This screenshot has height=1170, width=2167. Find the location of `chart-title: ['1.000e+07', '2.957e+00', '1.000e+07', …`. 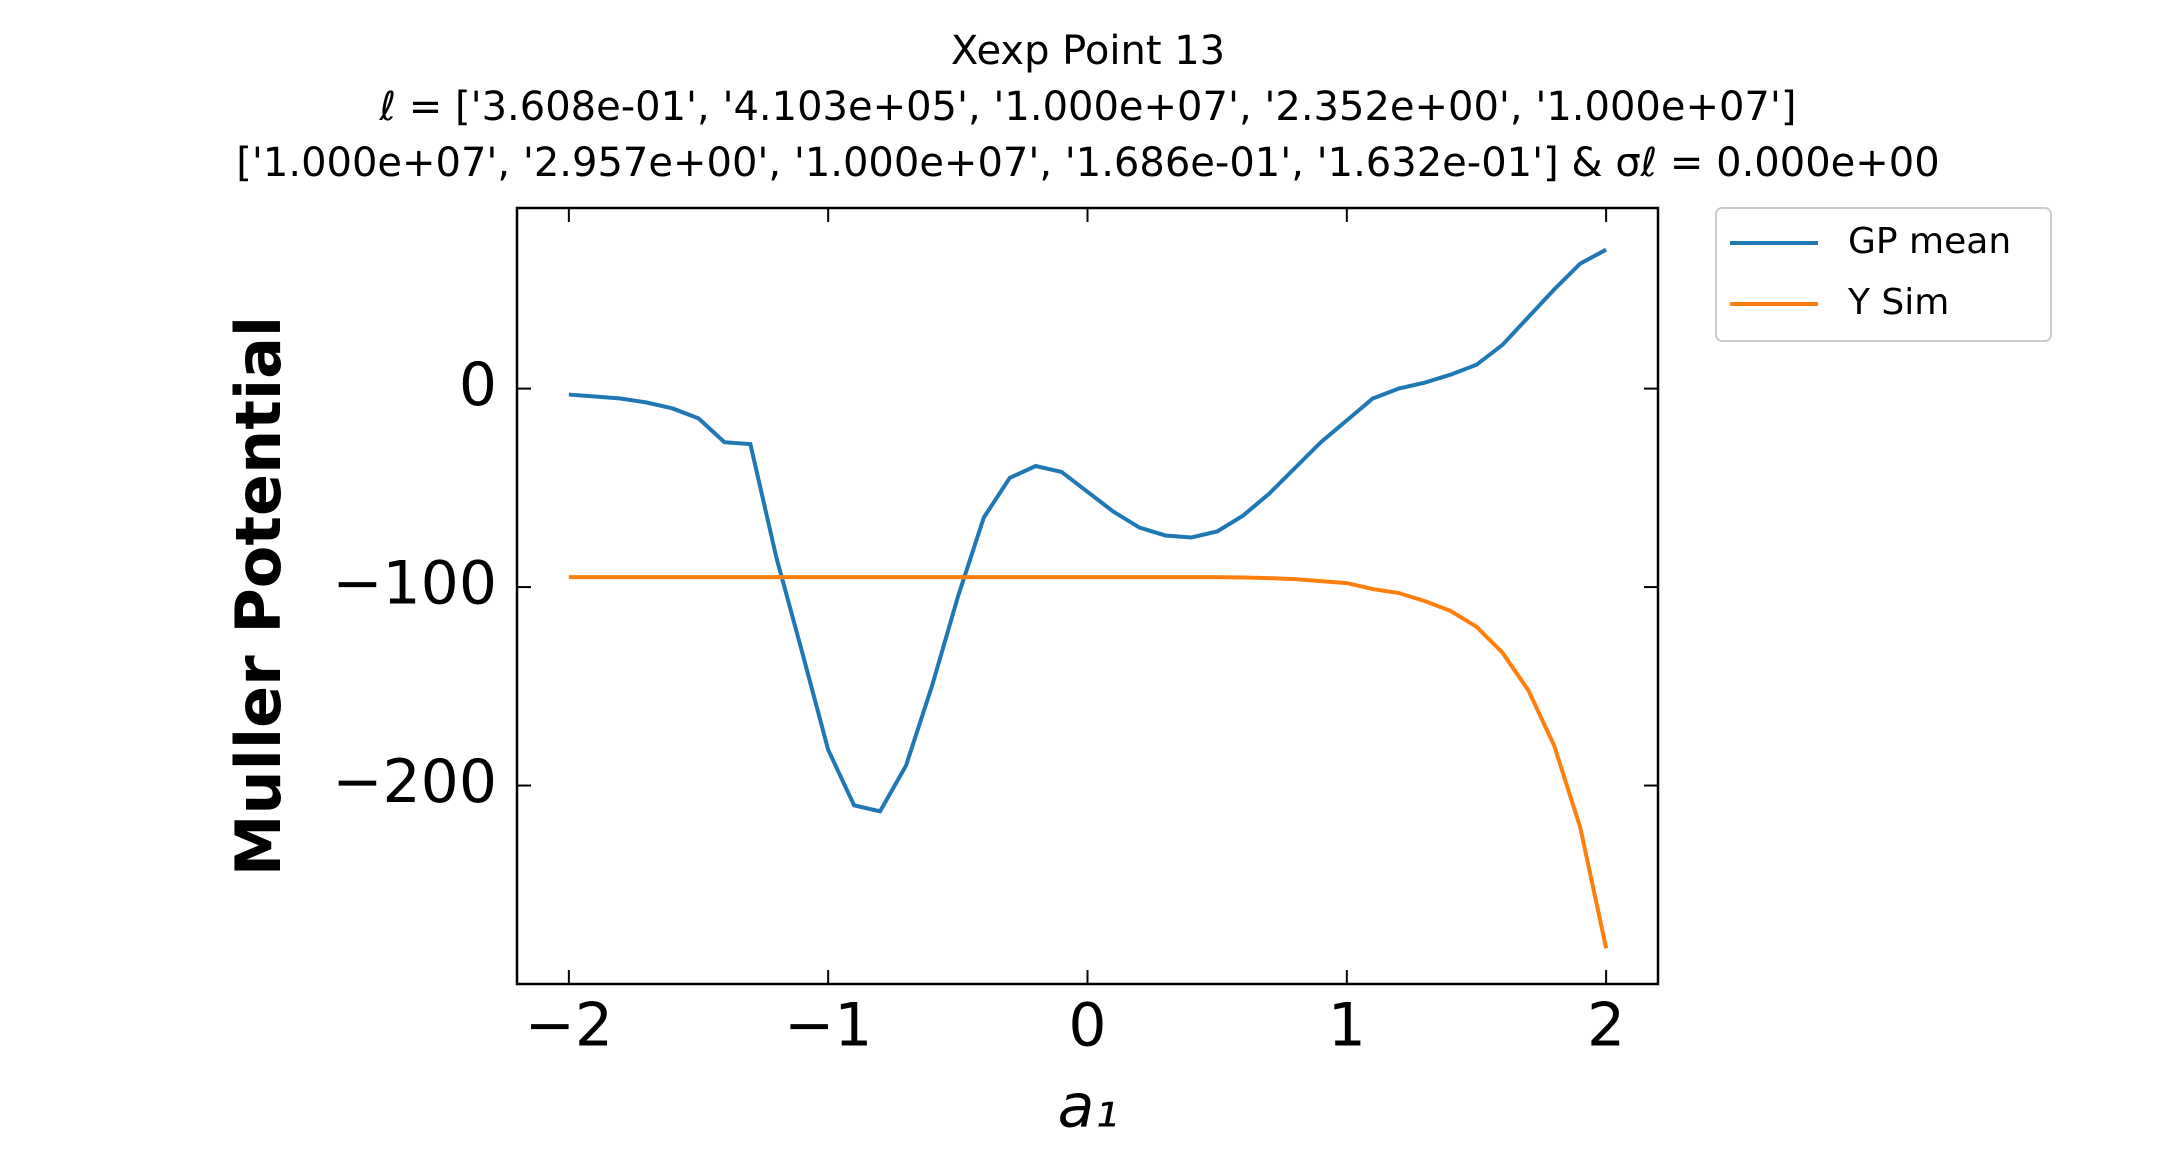

chart-title: ['1.000e+07', '2.957e+00', '1.000e+07', … is located at coordinates (1087, 163).